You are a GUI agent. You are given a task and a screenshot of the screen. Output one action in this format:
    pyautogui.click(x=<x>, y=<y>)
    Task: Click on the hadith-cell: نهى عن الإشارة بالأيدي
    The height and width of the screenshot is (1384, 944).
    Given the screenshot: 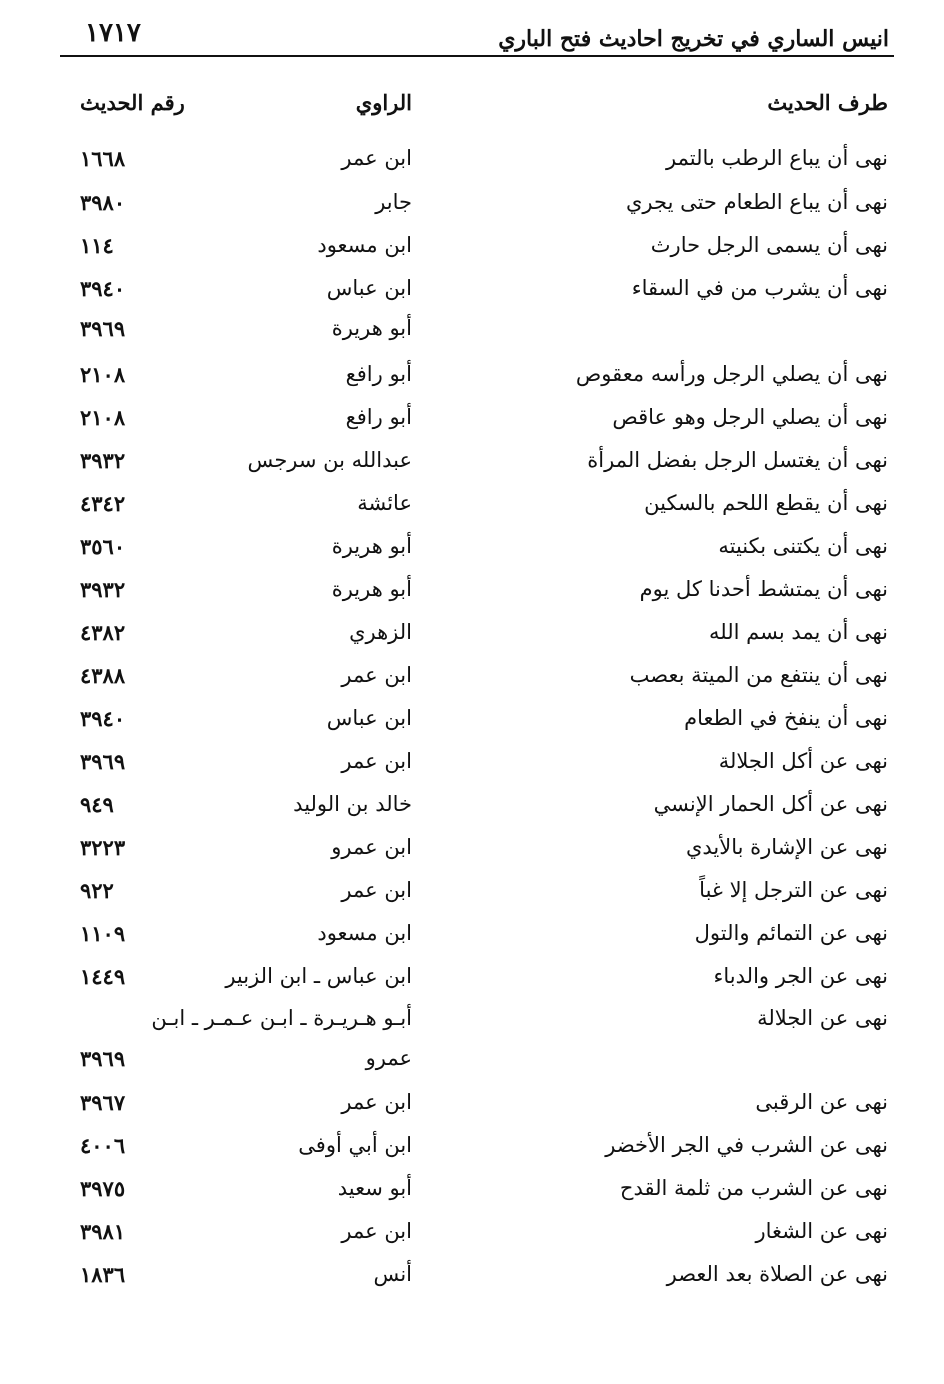 What is the action you would take?
    pyautogui.click(x=786, y=847)
    